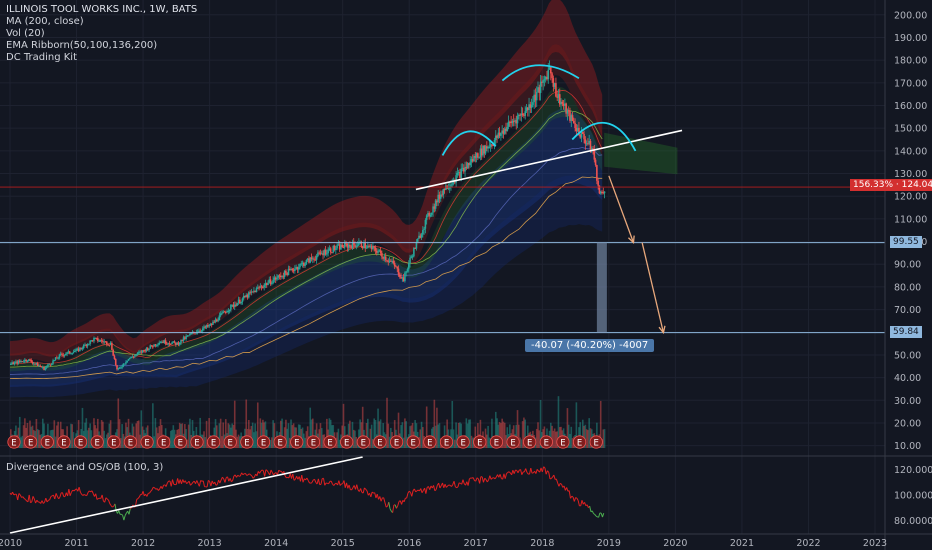  Describe the element at coordinates (186, 495) in the screenshot. I see `osc-trendline` at that location.